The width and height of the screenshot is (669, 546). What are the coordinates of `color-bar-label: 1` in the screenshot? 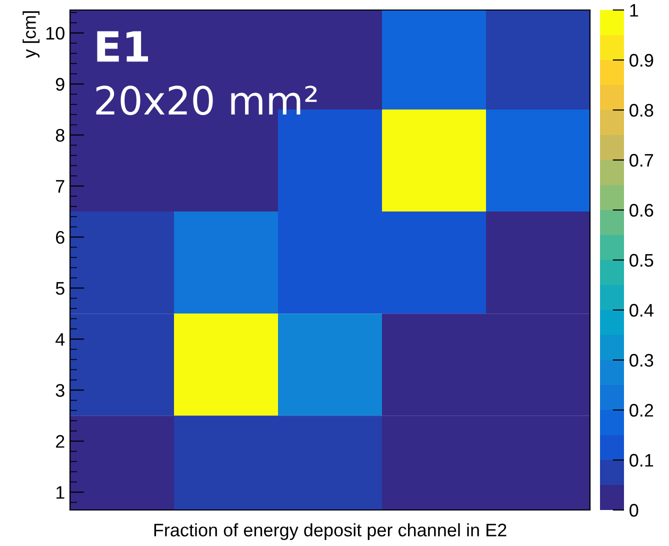 It's located at (634, 10).